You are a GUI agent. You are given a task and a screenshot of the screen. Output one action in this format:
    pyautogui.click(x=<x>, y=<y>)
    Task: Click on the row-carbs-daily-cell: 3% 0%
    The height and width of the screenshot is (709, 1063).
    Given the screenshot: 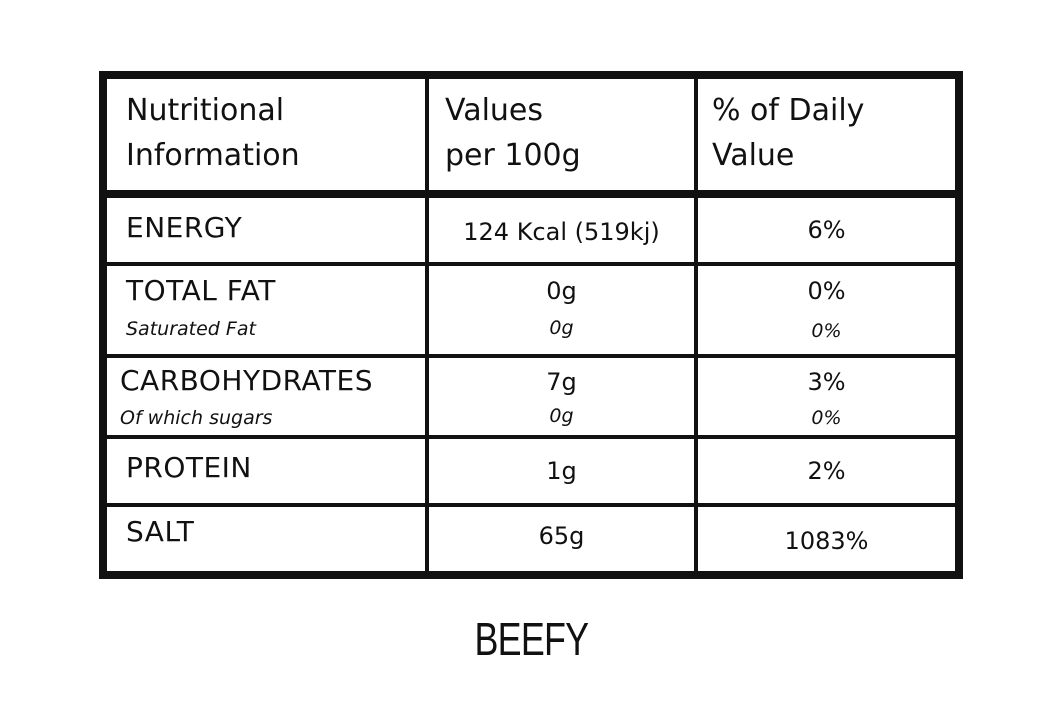 What is the action you would take?
    pyautogui.click(x=826, y=396)
    